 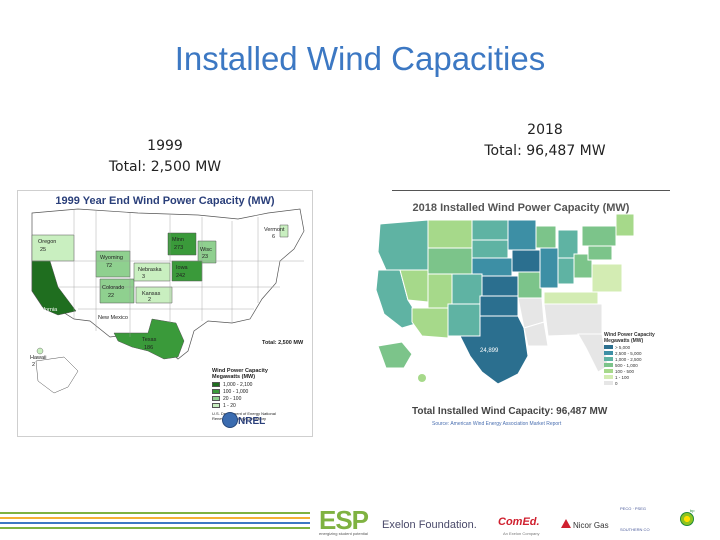 I want to click on label-texas: Texas, so click(x=149, y=340).